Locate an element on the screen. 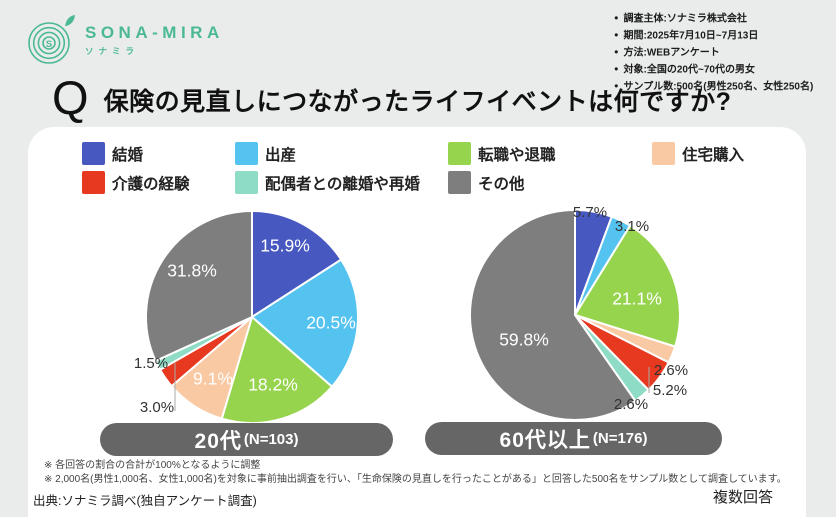  legend-label: 結婚 is located at coordinates (128, 155).